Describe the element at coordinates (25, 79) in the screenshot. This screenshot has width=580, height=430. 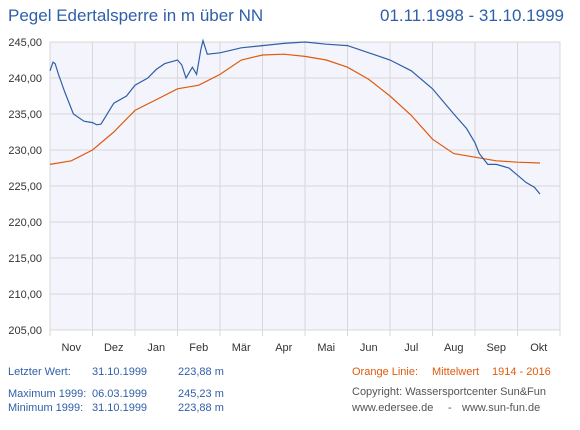
I see `y-tick-label: 240,00` at that location.